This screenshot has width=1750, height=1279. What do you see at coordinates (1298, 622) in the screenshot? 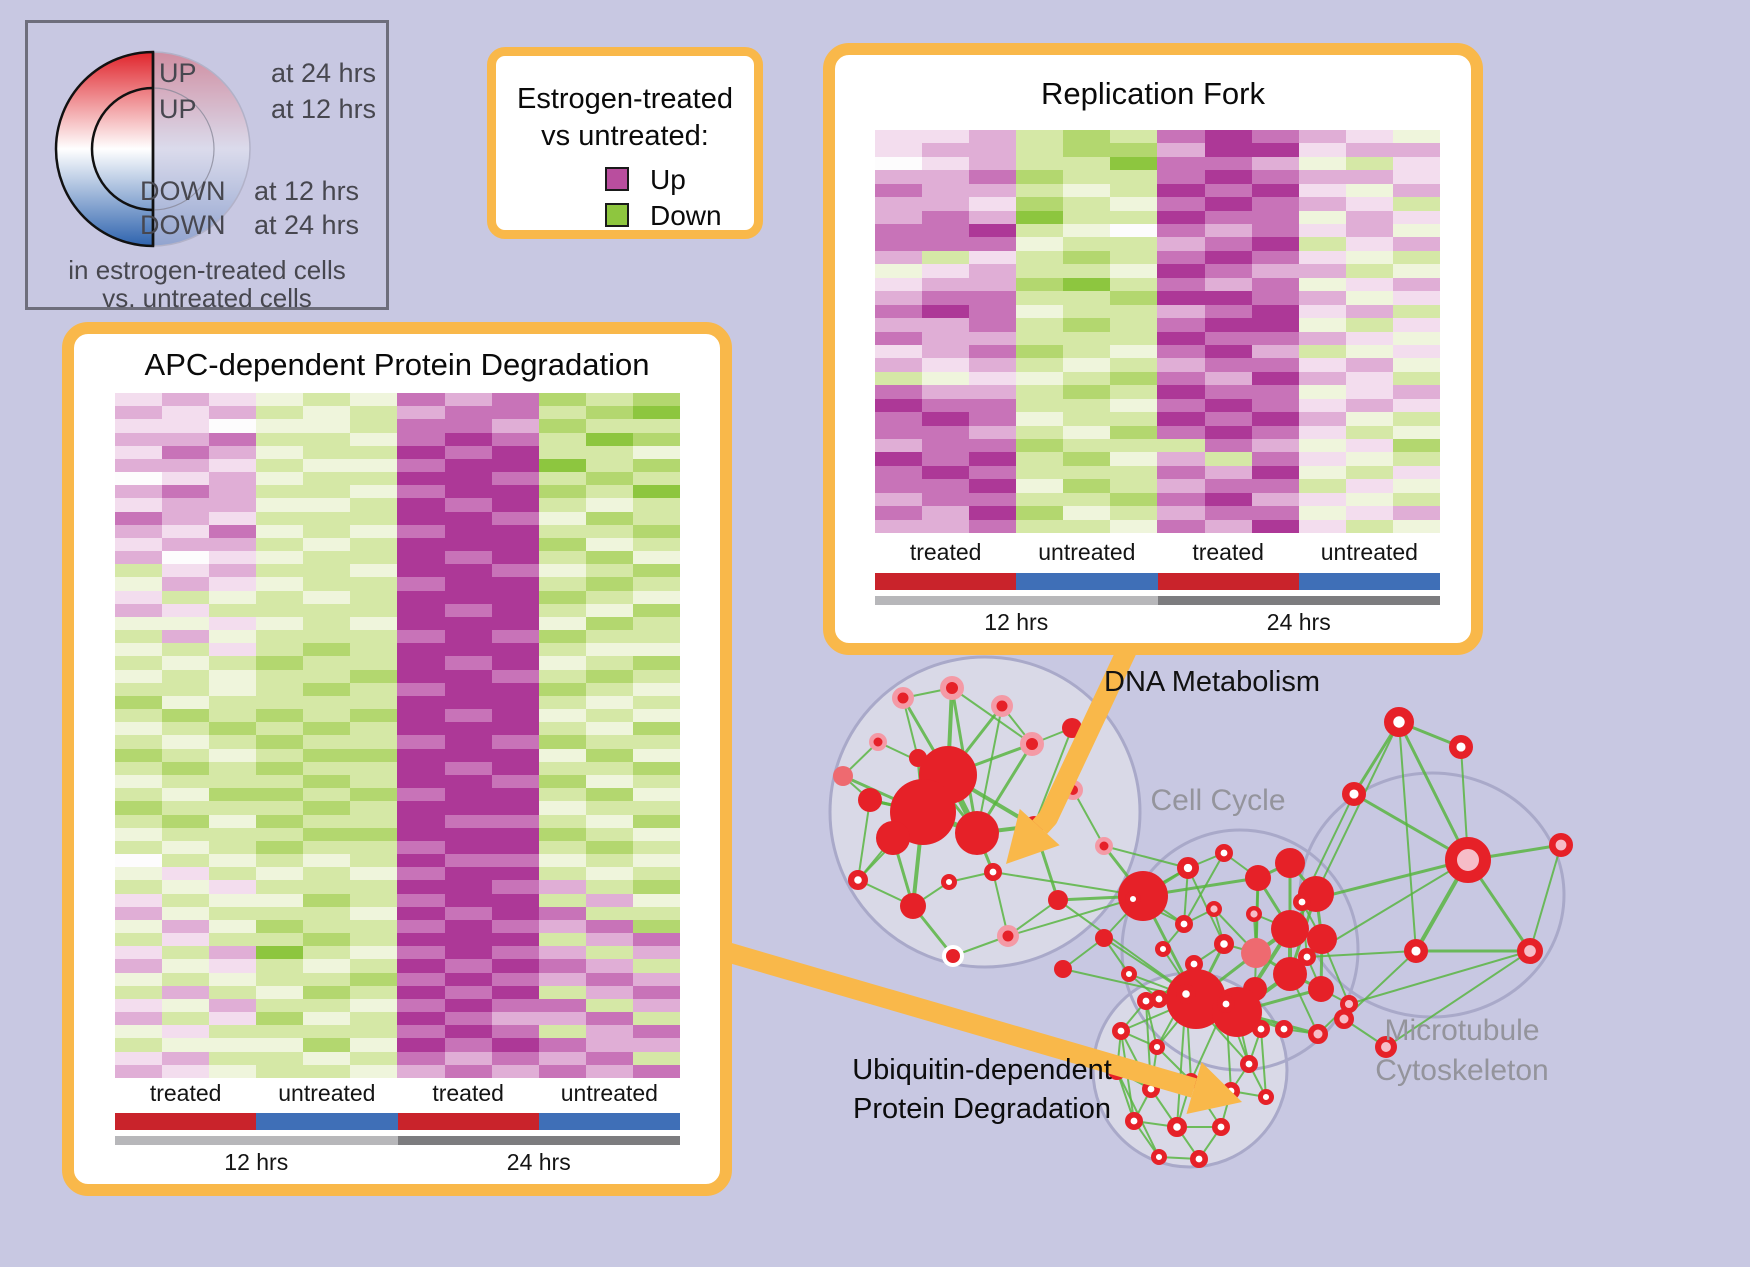
I see `time-label: 24 hrs` at bounding box center [1298, 622].